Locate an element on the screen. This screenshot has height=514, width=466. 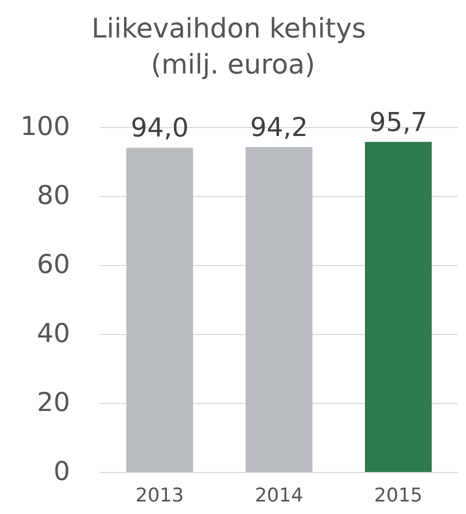
y-tick-label: 100 is located at coordinates (45, 127).